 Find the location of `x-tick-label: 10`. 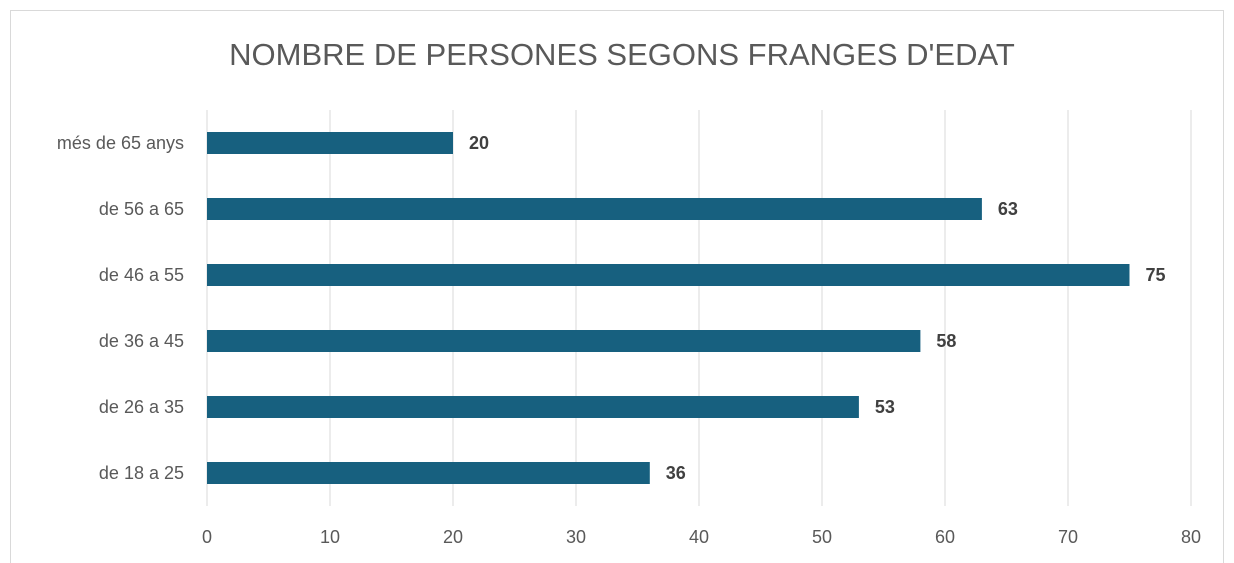

x-tick-label: 10 is located at coordinates (330, 537).